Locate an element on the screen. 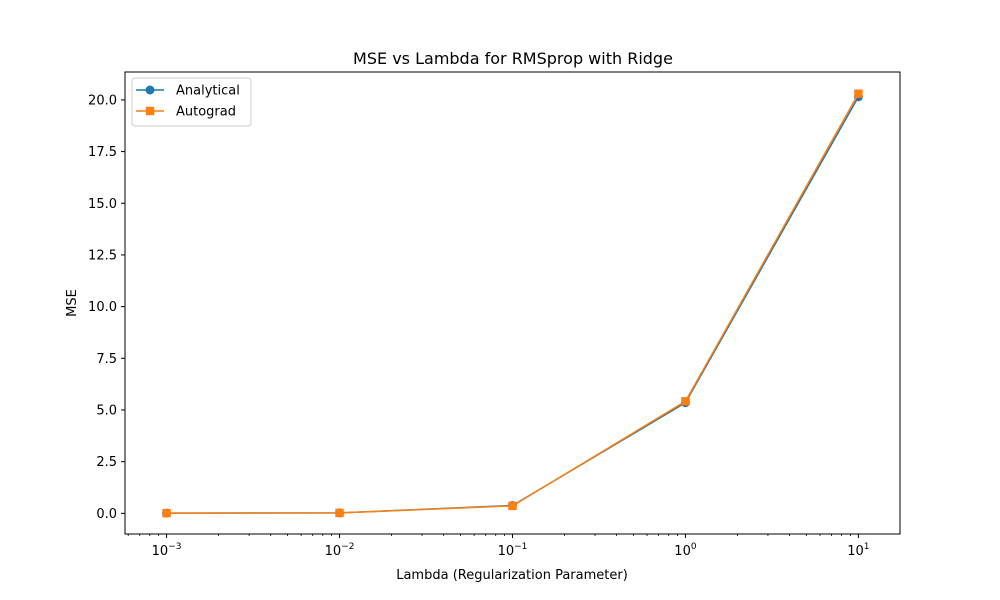 This screenshot has height=600, width=1000. x-tick-label: 10¹ is located at coordinates (858, 550).